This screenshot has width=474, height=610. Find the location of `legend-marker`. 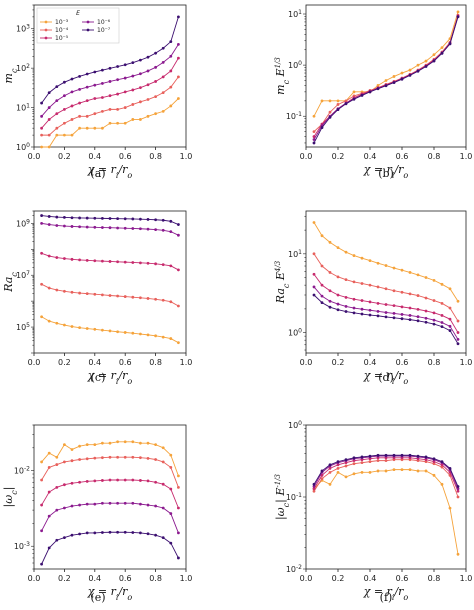

legend-marker is located at coordinates (46, 30).